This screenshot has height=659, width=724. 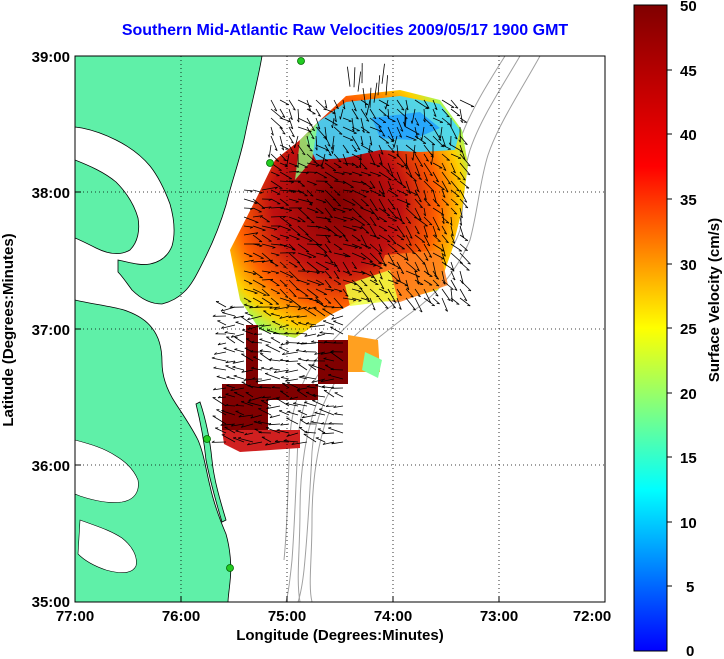 I want to click on colorbar-tick-label: 10, so click(x=688, y=523).